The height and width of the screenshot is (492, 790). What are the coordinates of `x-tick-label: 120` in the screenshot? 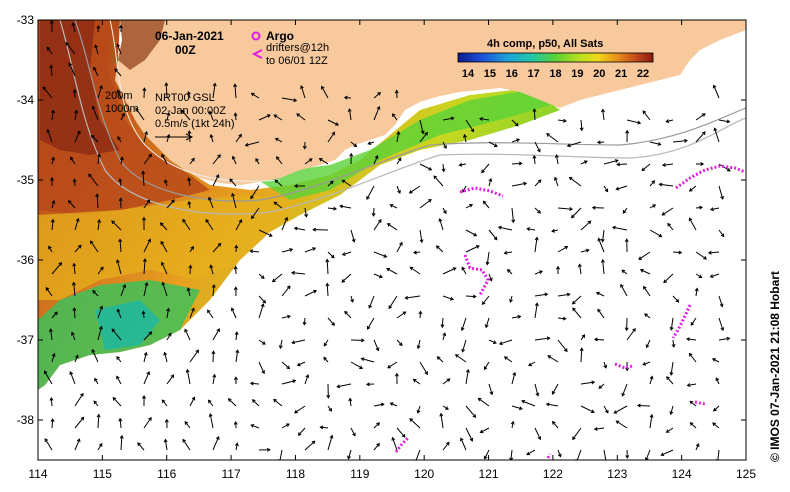 It's located at (424, 474).